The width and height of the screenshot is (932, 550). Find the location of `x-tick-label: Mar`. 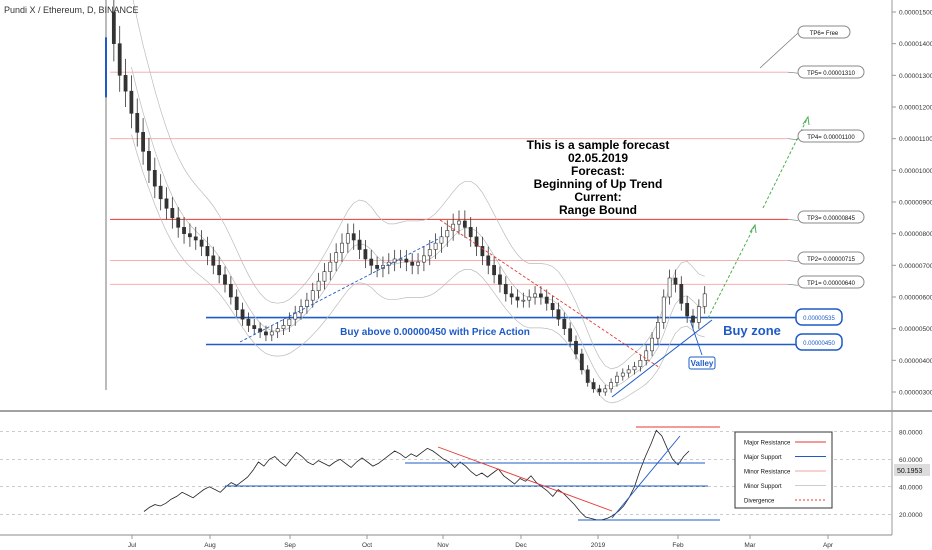

x-tick-label: Mar is located at coordinates (750, 545).